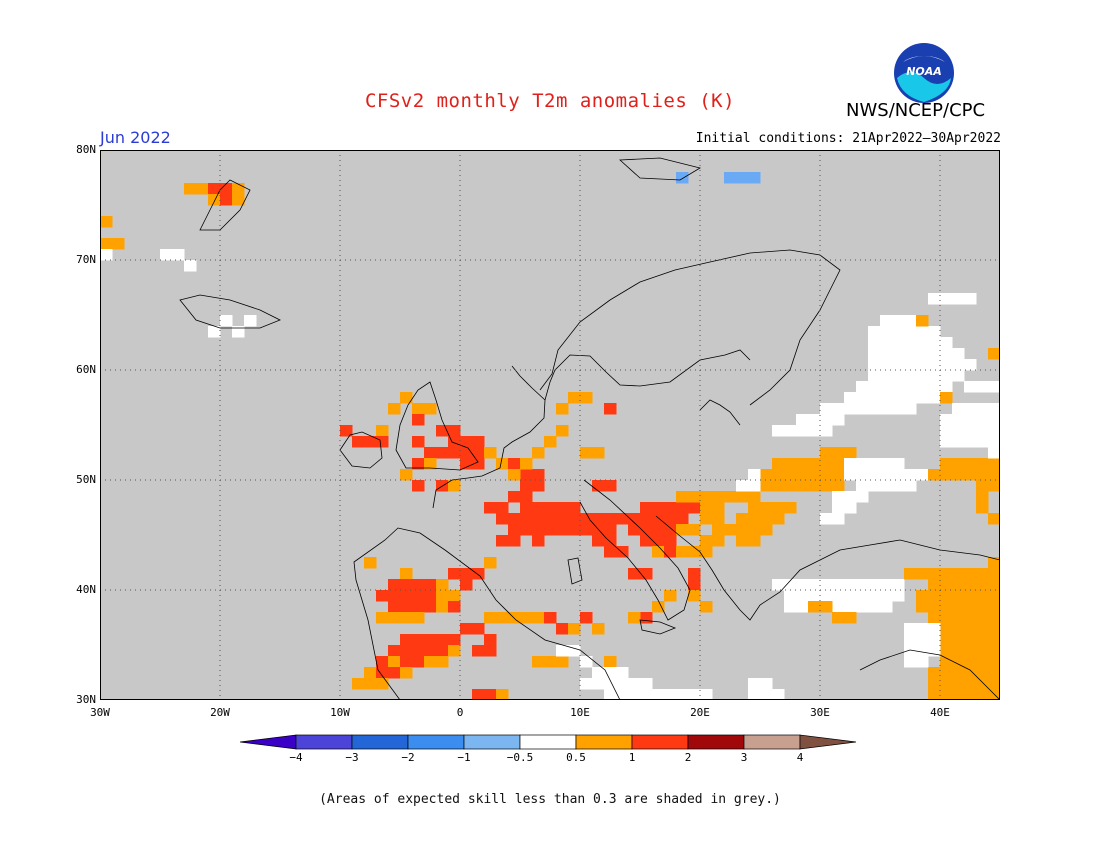 Image resolution: width=1100 pixels, height=850 pixels. What do you see at coordinates (800, 757) in the screenshot?
I see `colorbar-tick-label: 4` at bounding box center [800, 757].